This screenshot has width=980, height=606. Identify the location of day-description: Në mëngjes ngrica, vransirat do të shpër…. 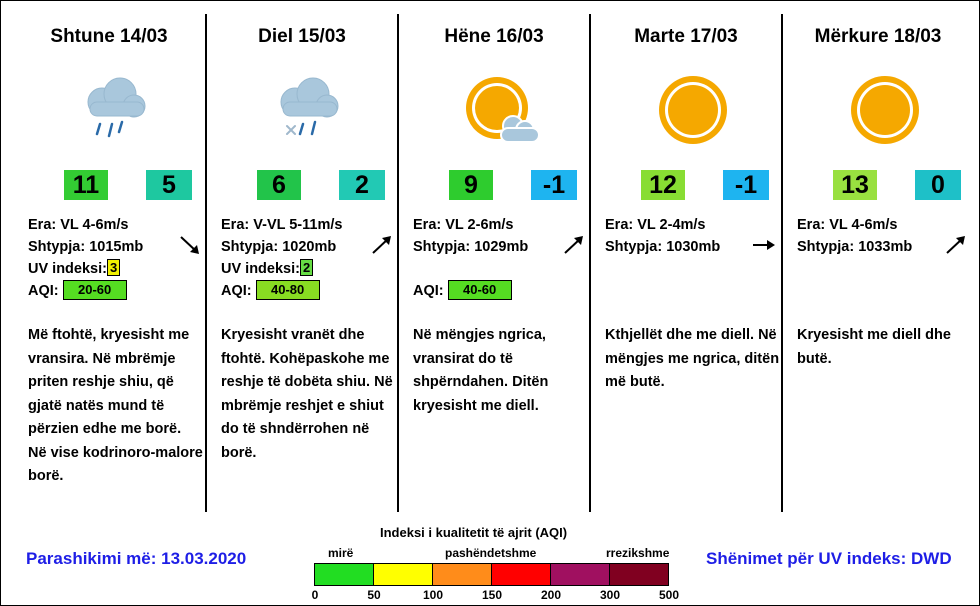
(481, 370).